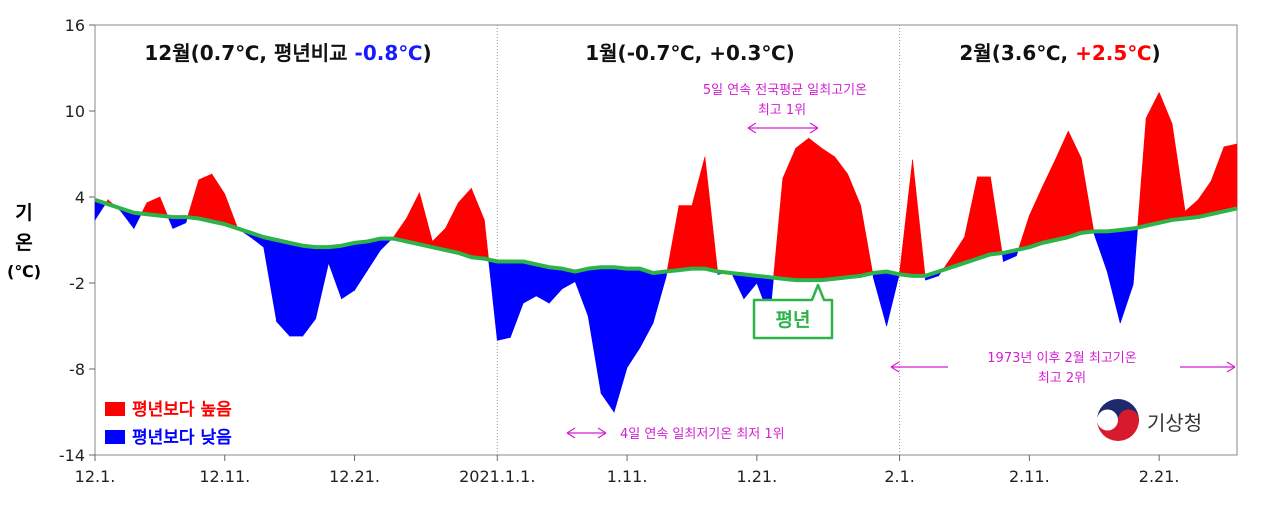 This screenshot has height=505, width=1268. Describe the element at coordinates (785, 90) in the screenshot. I see `annotation-heat-line1: 5일 연속 전국평균 일최고기온` at that location.